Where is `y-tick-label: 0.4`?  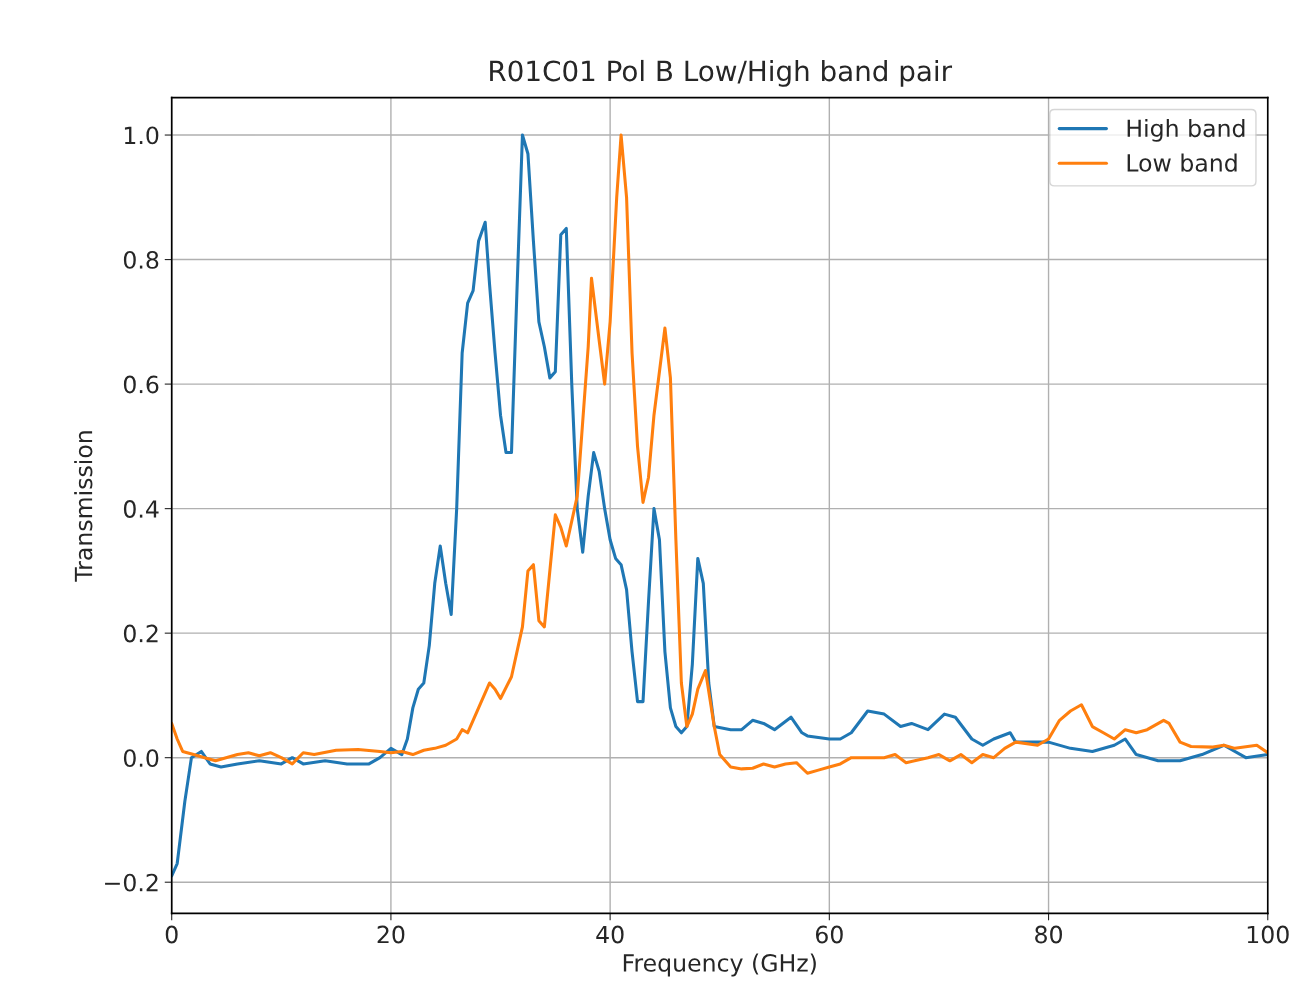
y-tick-label: 0.4 is located at coordinates (141, 509).